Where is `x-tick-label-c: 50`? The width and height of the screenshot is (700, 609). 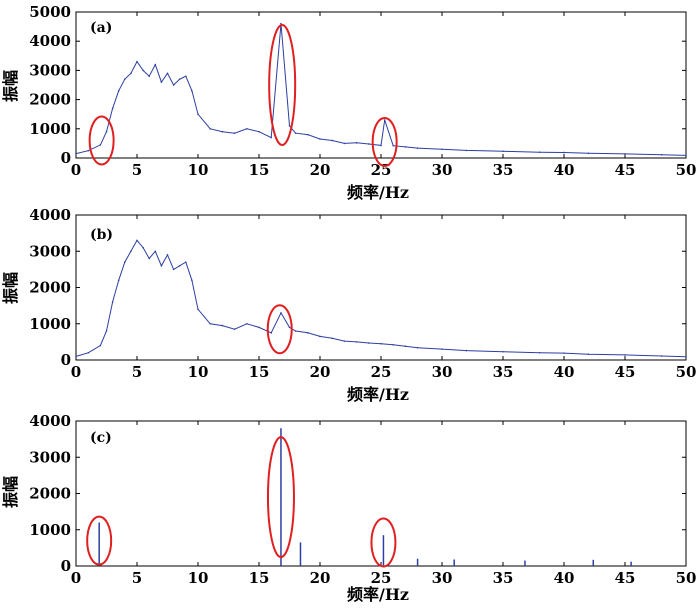 x-tick-label-c: 50 is located at coordinates (686, 578).